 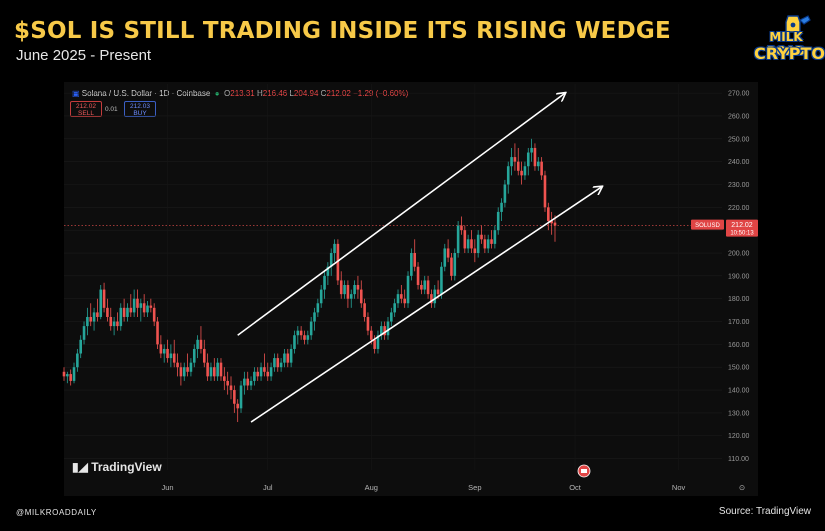 What do you see at coordinates (371, 487) in the screenshot?
I see `x-tick-label: Aug` at bounding box center [371, 487].